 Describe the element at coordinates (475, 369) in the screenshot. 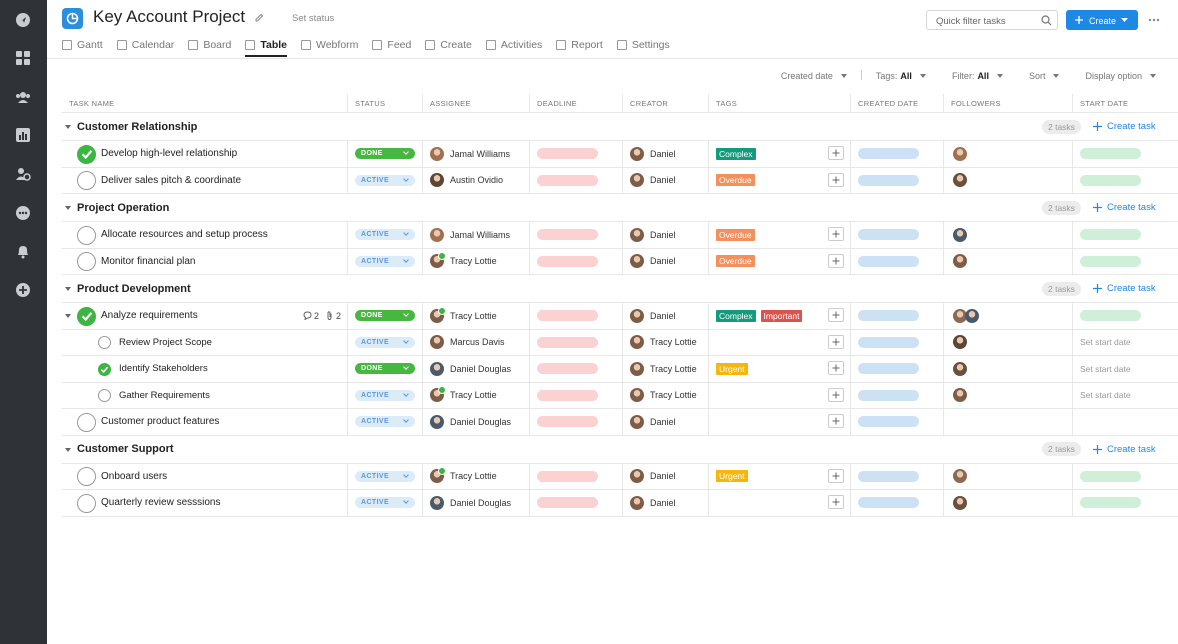

I see `cell: Daniel Douglas` at that location.